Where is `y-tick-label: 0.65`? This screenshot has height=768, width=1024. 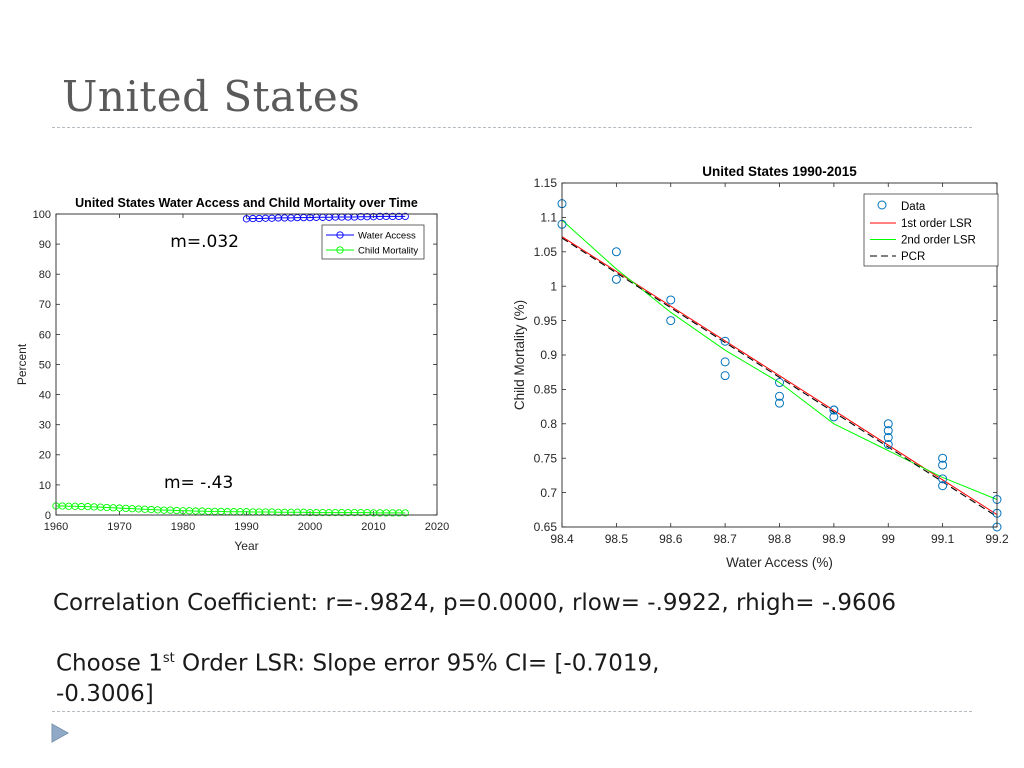
y-tick-label: 0.65 is located at coordinates (546, 527).